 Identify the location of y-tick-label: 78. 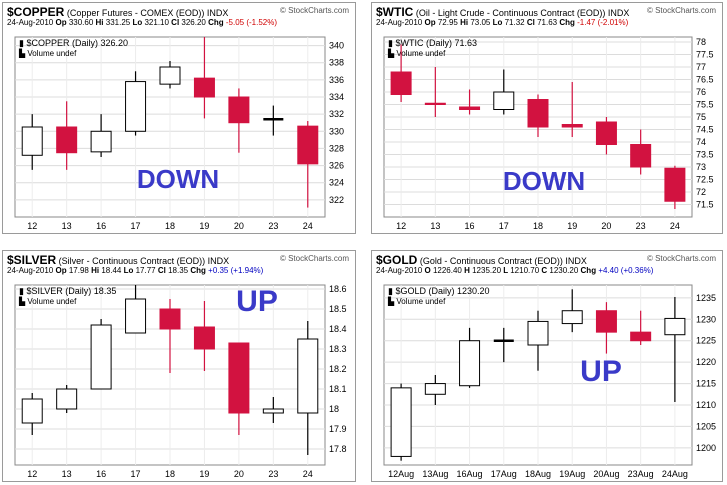
(701, 42).